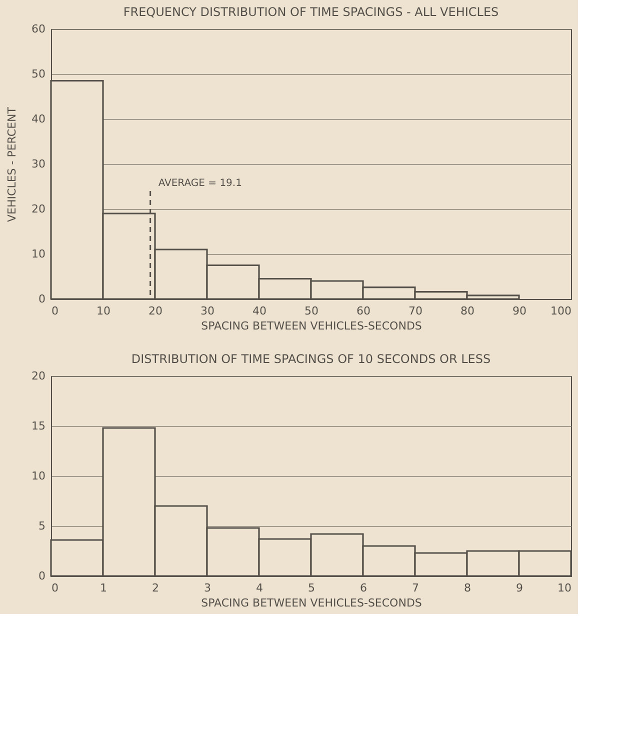 This screenshot has width=620, height=733. Describe the element at coordinates (311, 588) in the screenshot. I see `x-tick-label: 5` at that location.